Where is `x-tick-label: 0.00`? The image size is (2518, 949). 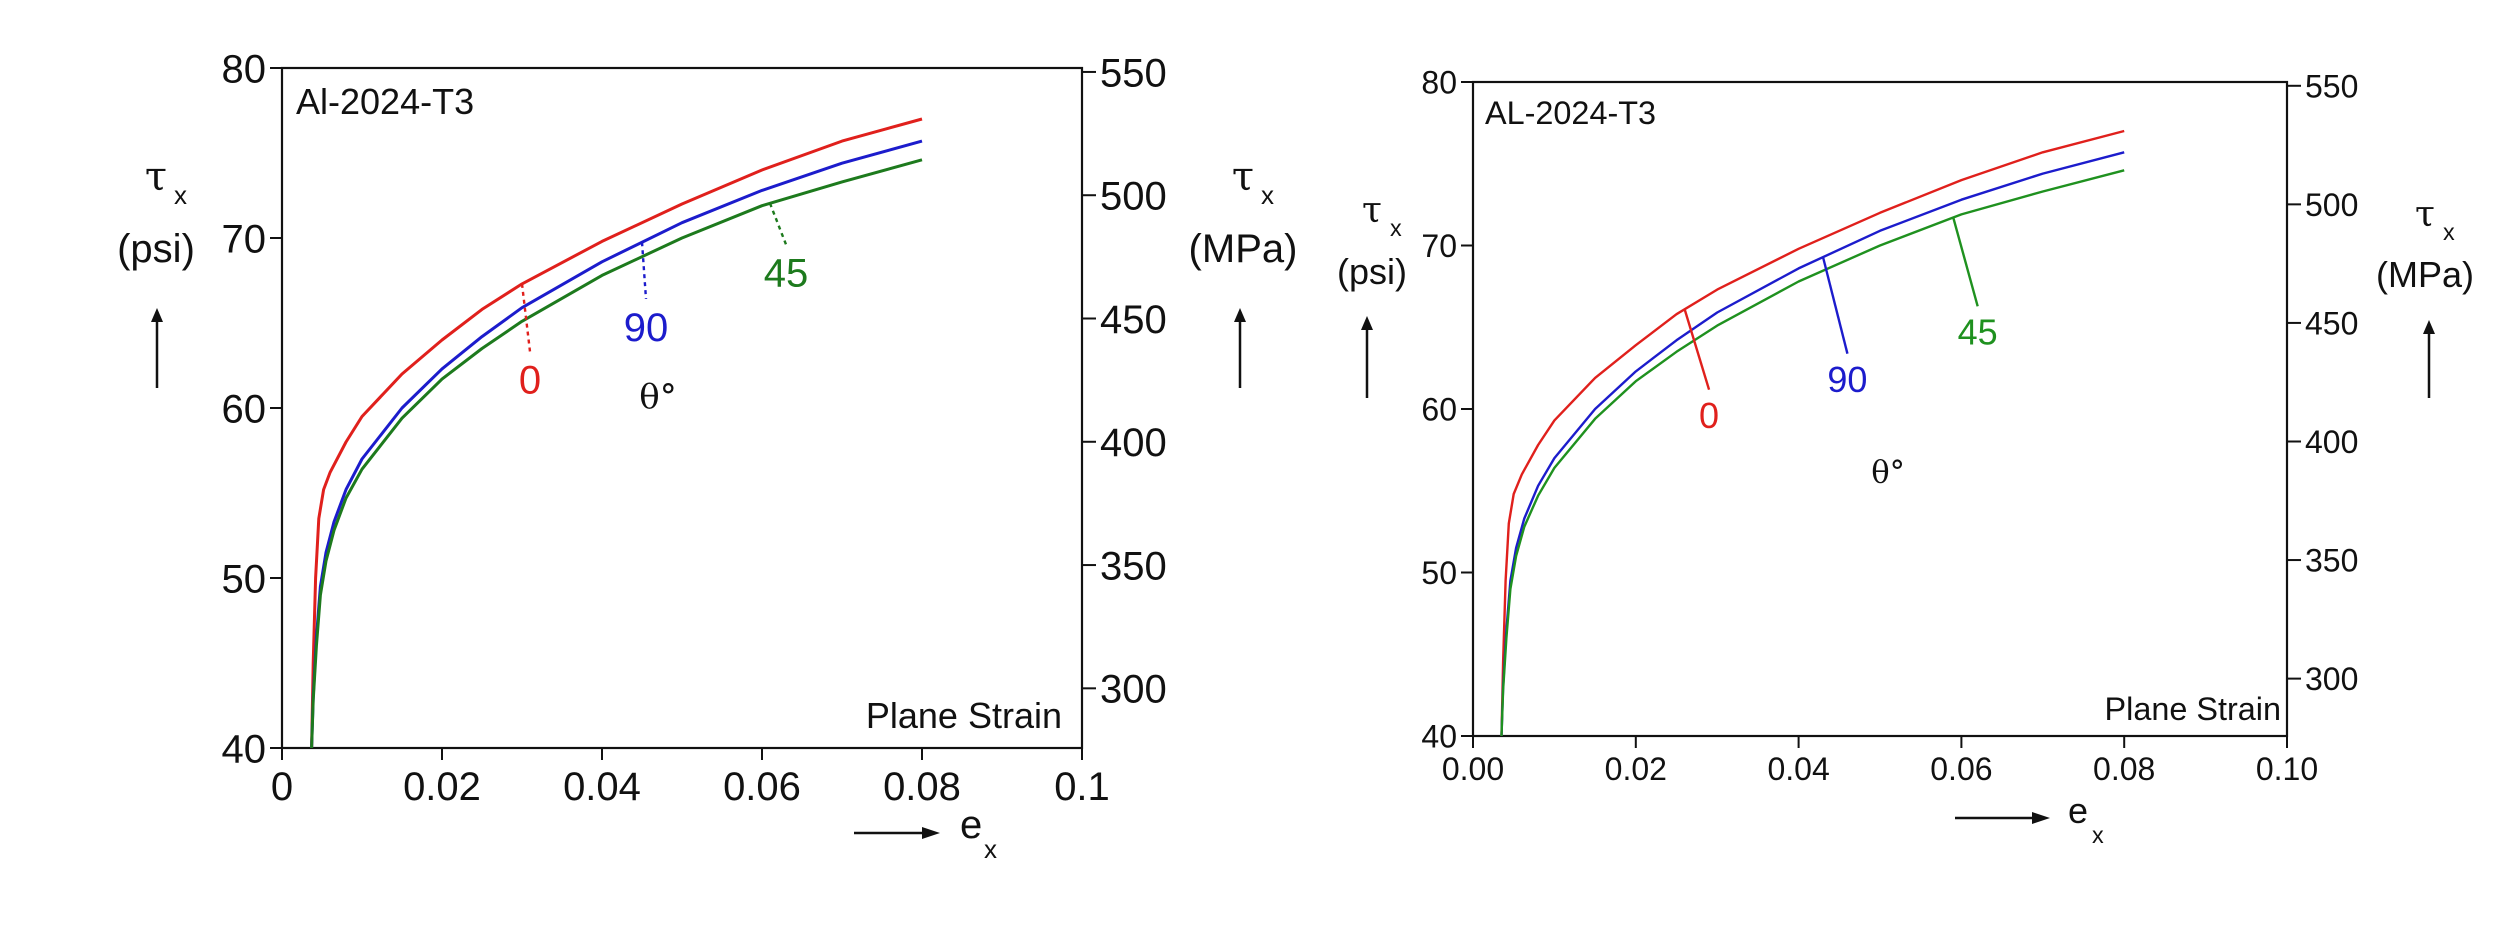
x-tick-label: 0.00 is located at coordinates (1473, 769).